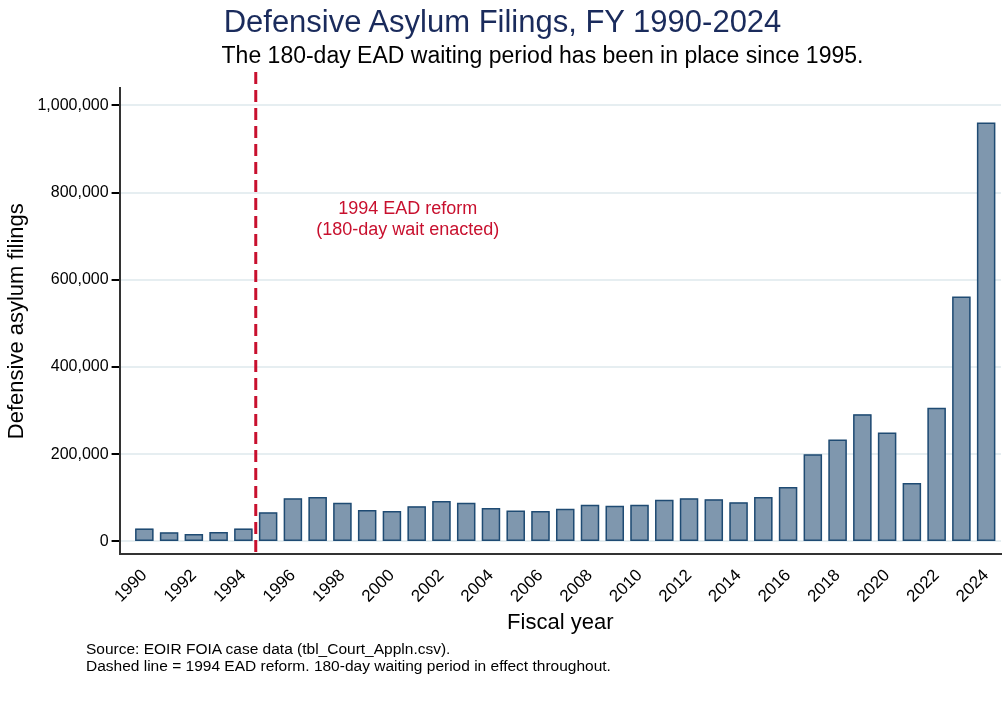 This screenshot has height=717, width=1005. I want to click on y-tick-label: 600,000, so click(79, 279).